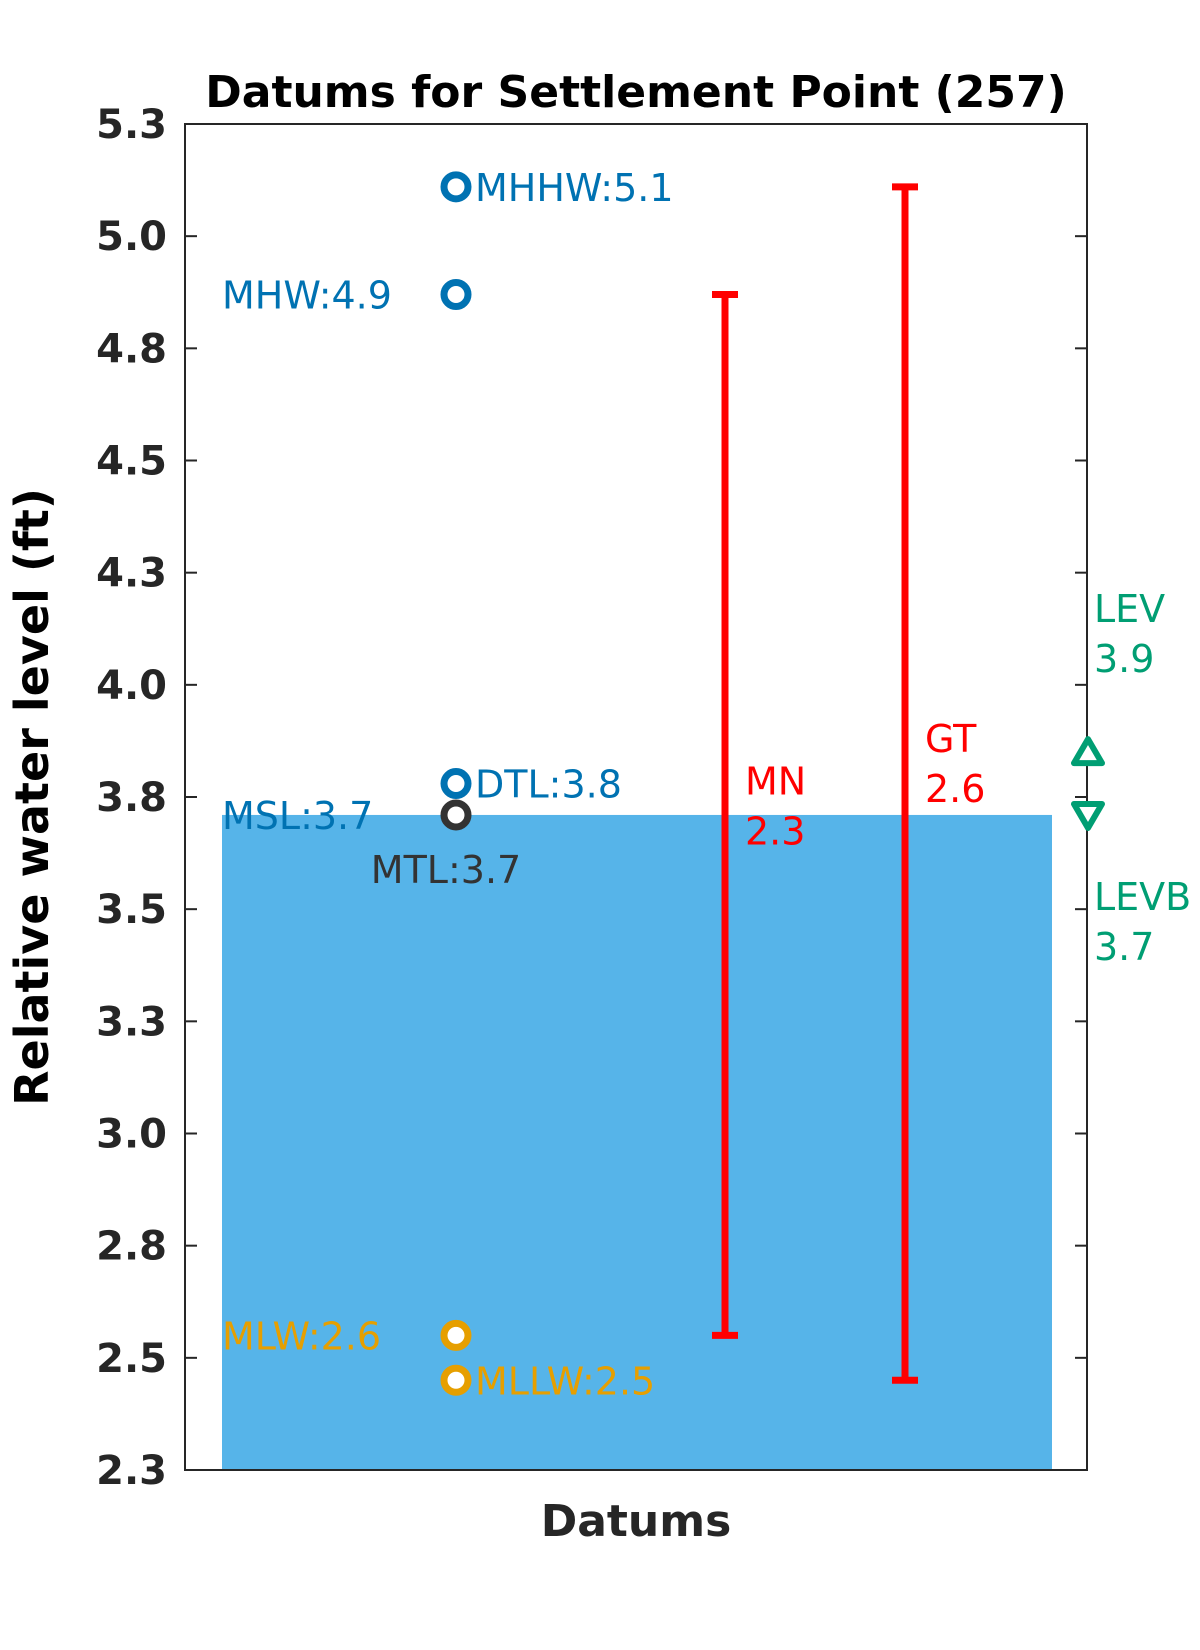 This screenshot has height=1650, width=1200. I want to click on y-tick-label: 3.5, so click(131, 910).